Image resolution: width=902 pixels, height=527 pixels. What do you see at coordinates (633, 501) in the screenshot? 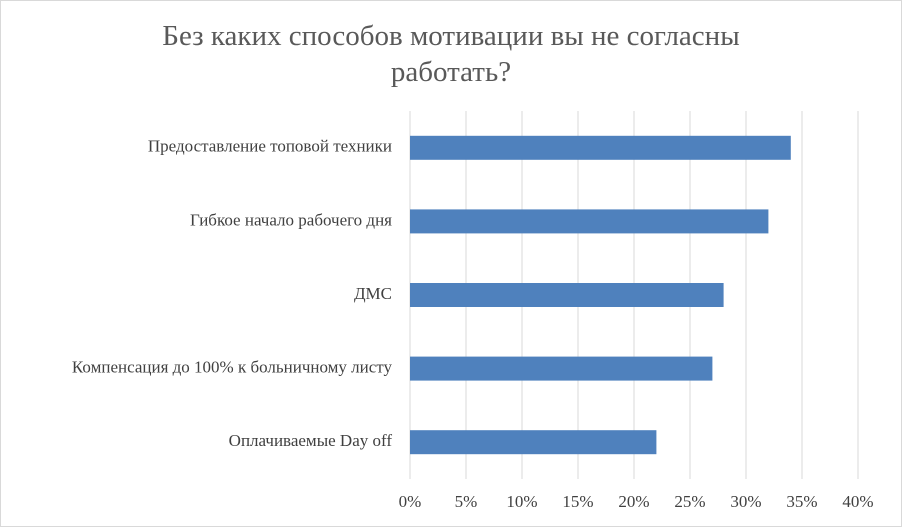
I see `x-tick-label: 20%` at bounding box center [633, 501].